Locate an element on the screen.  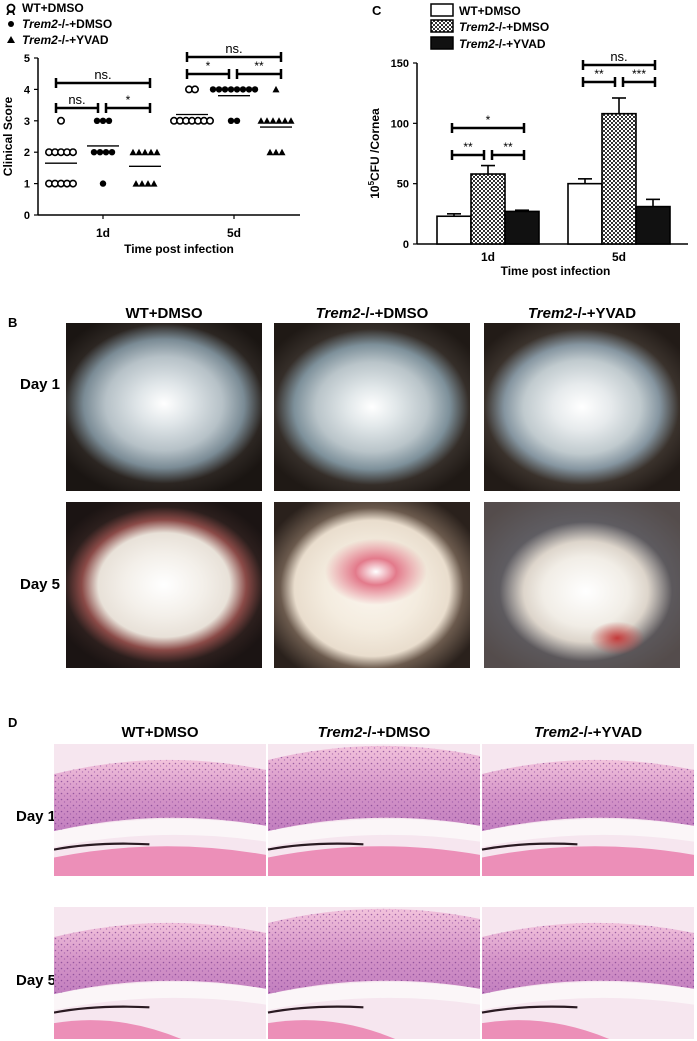
legend-marker-trem-yvad is located at coordinates (11, 39).